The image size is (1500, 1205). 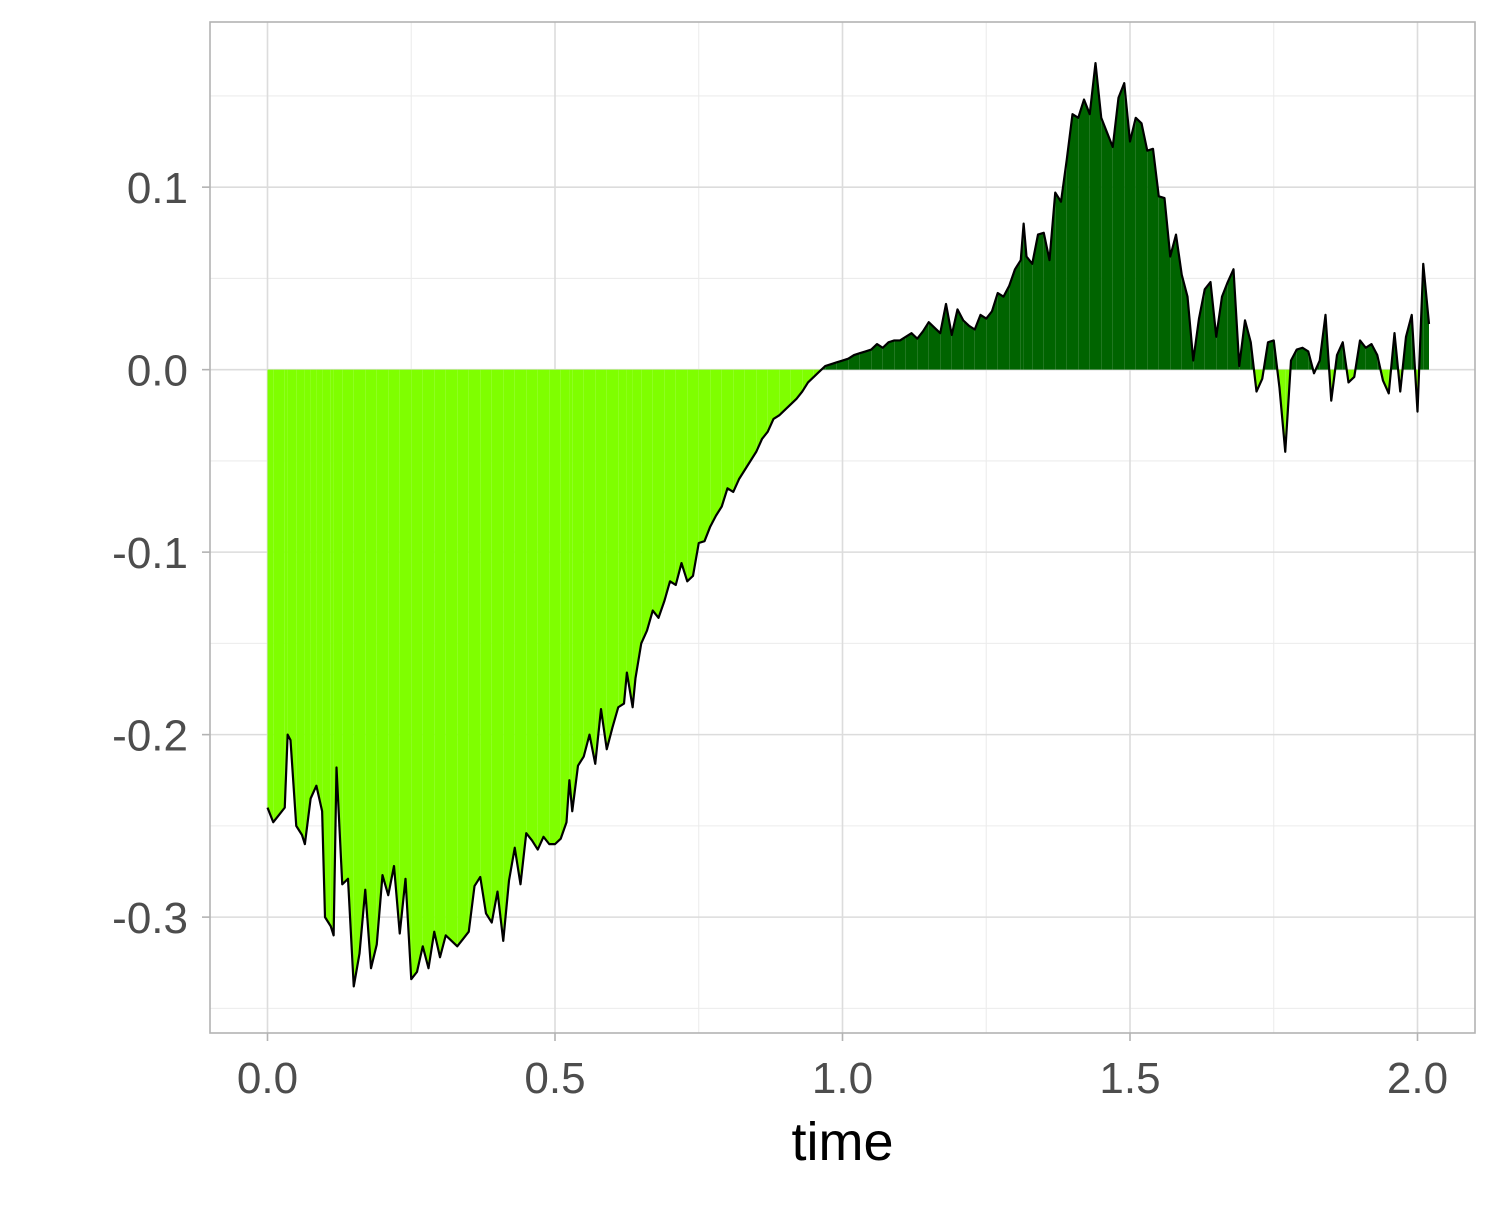 What do you see at coordinates (842, 1078) in the screenshot?
I see `x-tick-label: 1.0` at bounding box center [842, 1078].